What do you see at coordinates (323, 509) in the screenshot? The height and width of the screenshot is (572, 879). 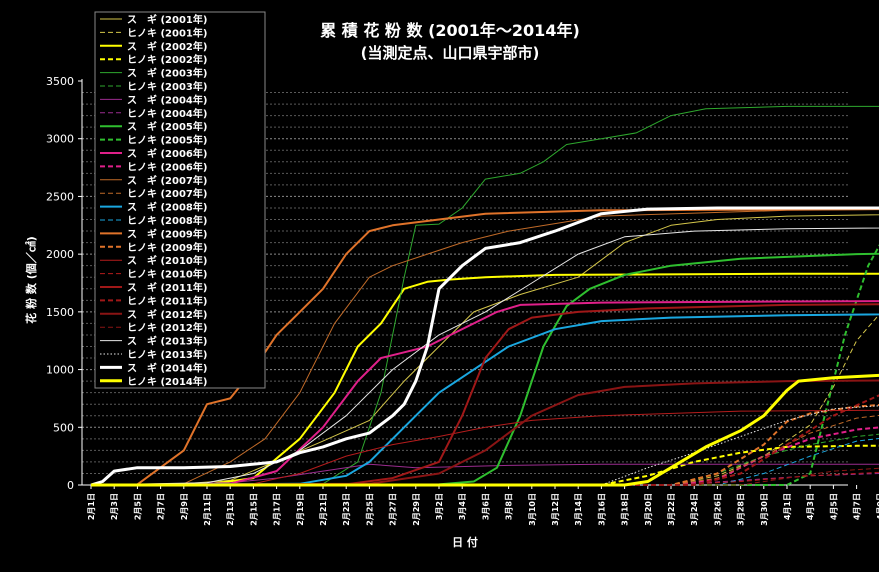 I see `x-tick-label: 2月21日` at bounding box center [323, 509].